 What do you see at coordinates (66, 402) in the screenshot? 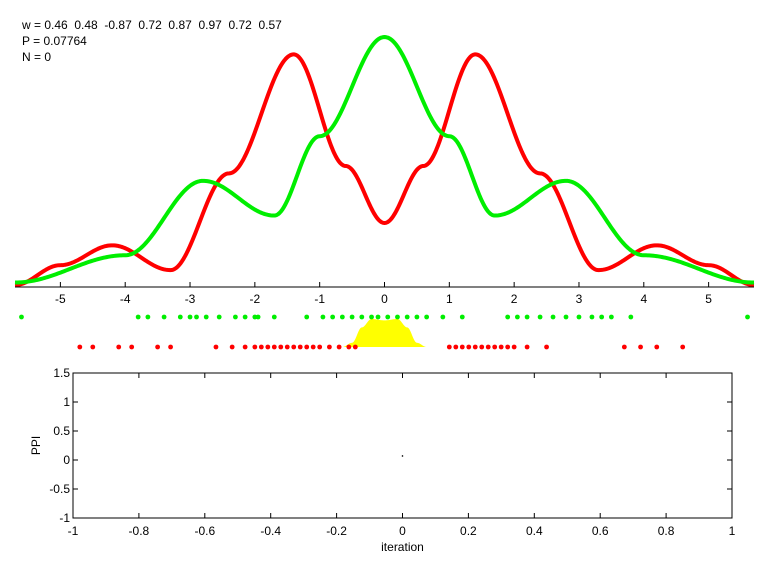
I see `y-tick-label: 1` at bounding box center [66, 402].